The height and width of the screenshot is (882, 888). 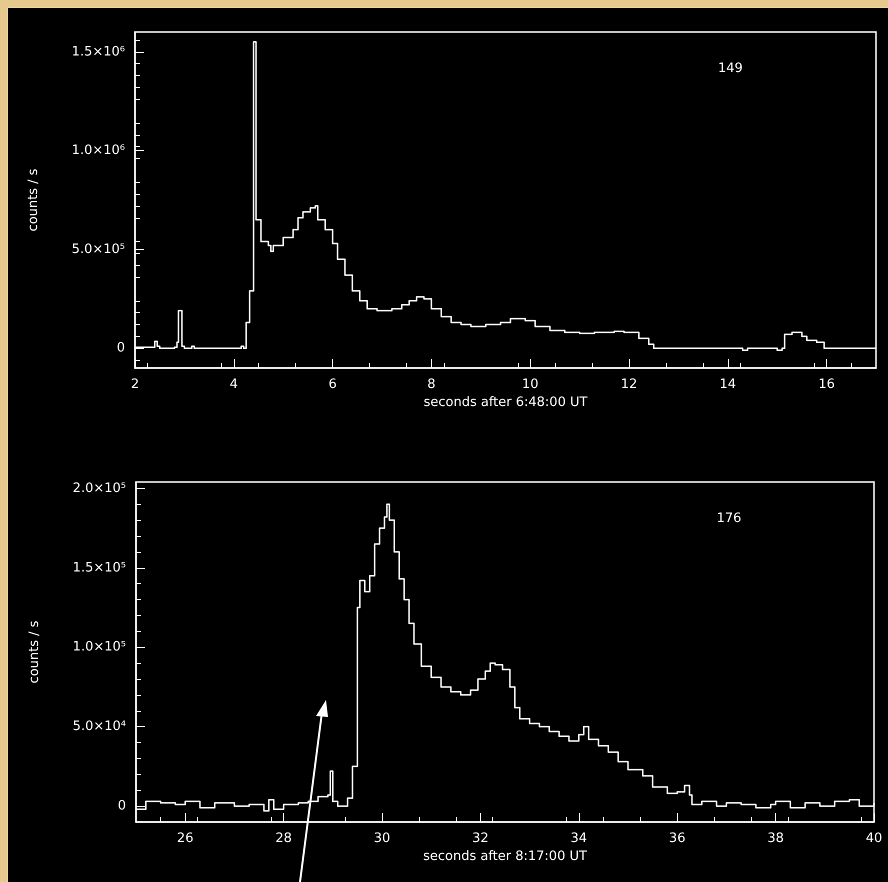 What do you see at coordinates (874, 838) in the screenshot?
I see `x-tick-label: 40` at bounding box center [874, 838].